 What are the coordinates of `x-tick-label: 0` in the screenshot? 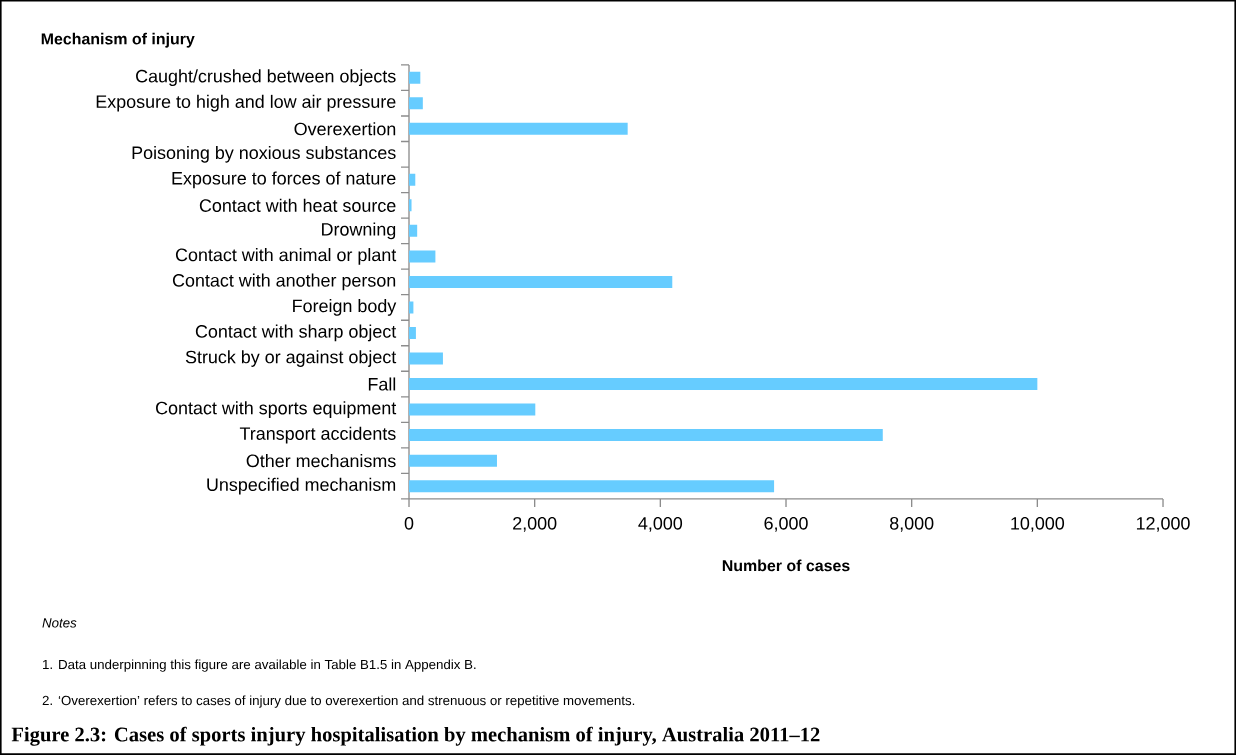 It's located at (409, 523).